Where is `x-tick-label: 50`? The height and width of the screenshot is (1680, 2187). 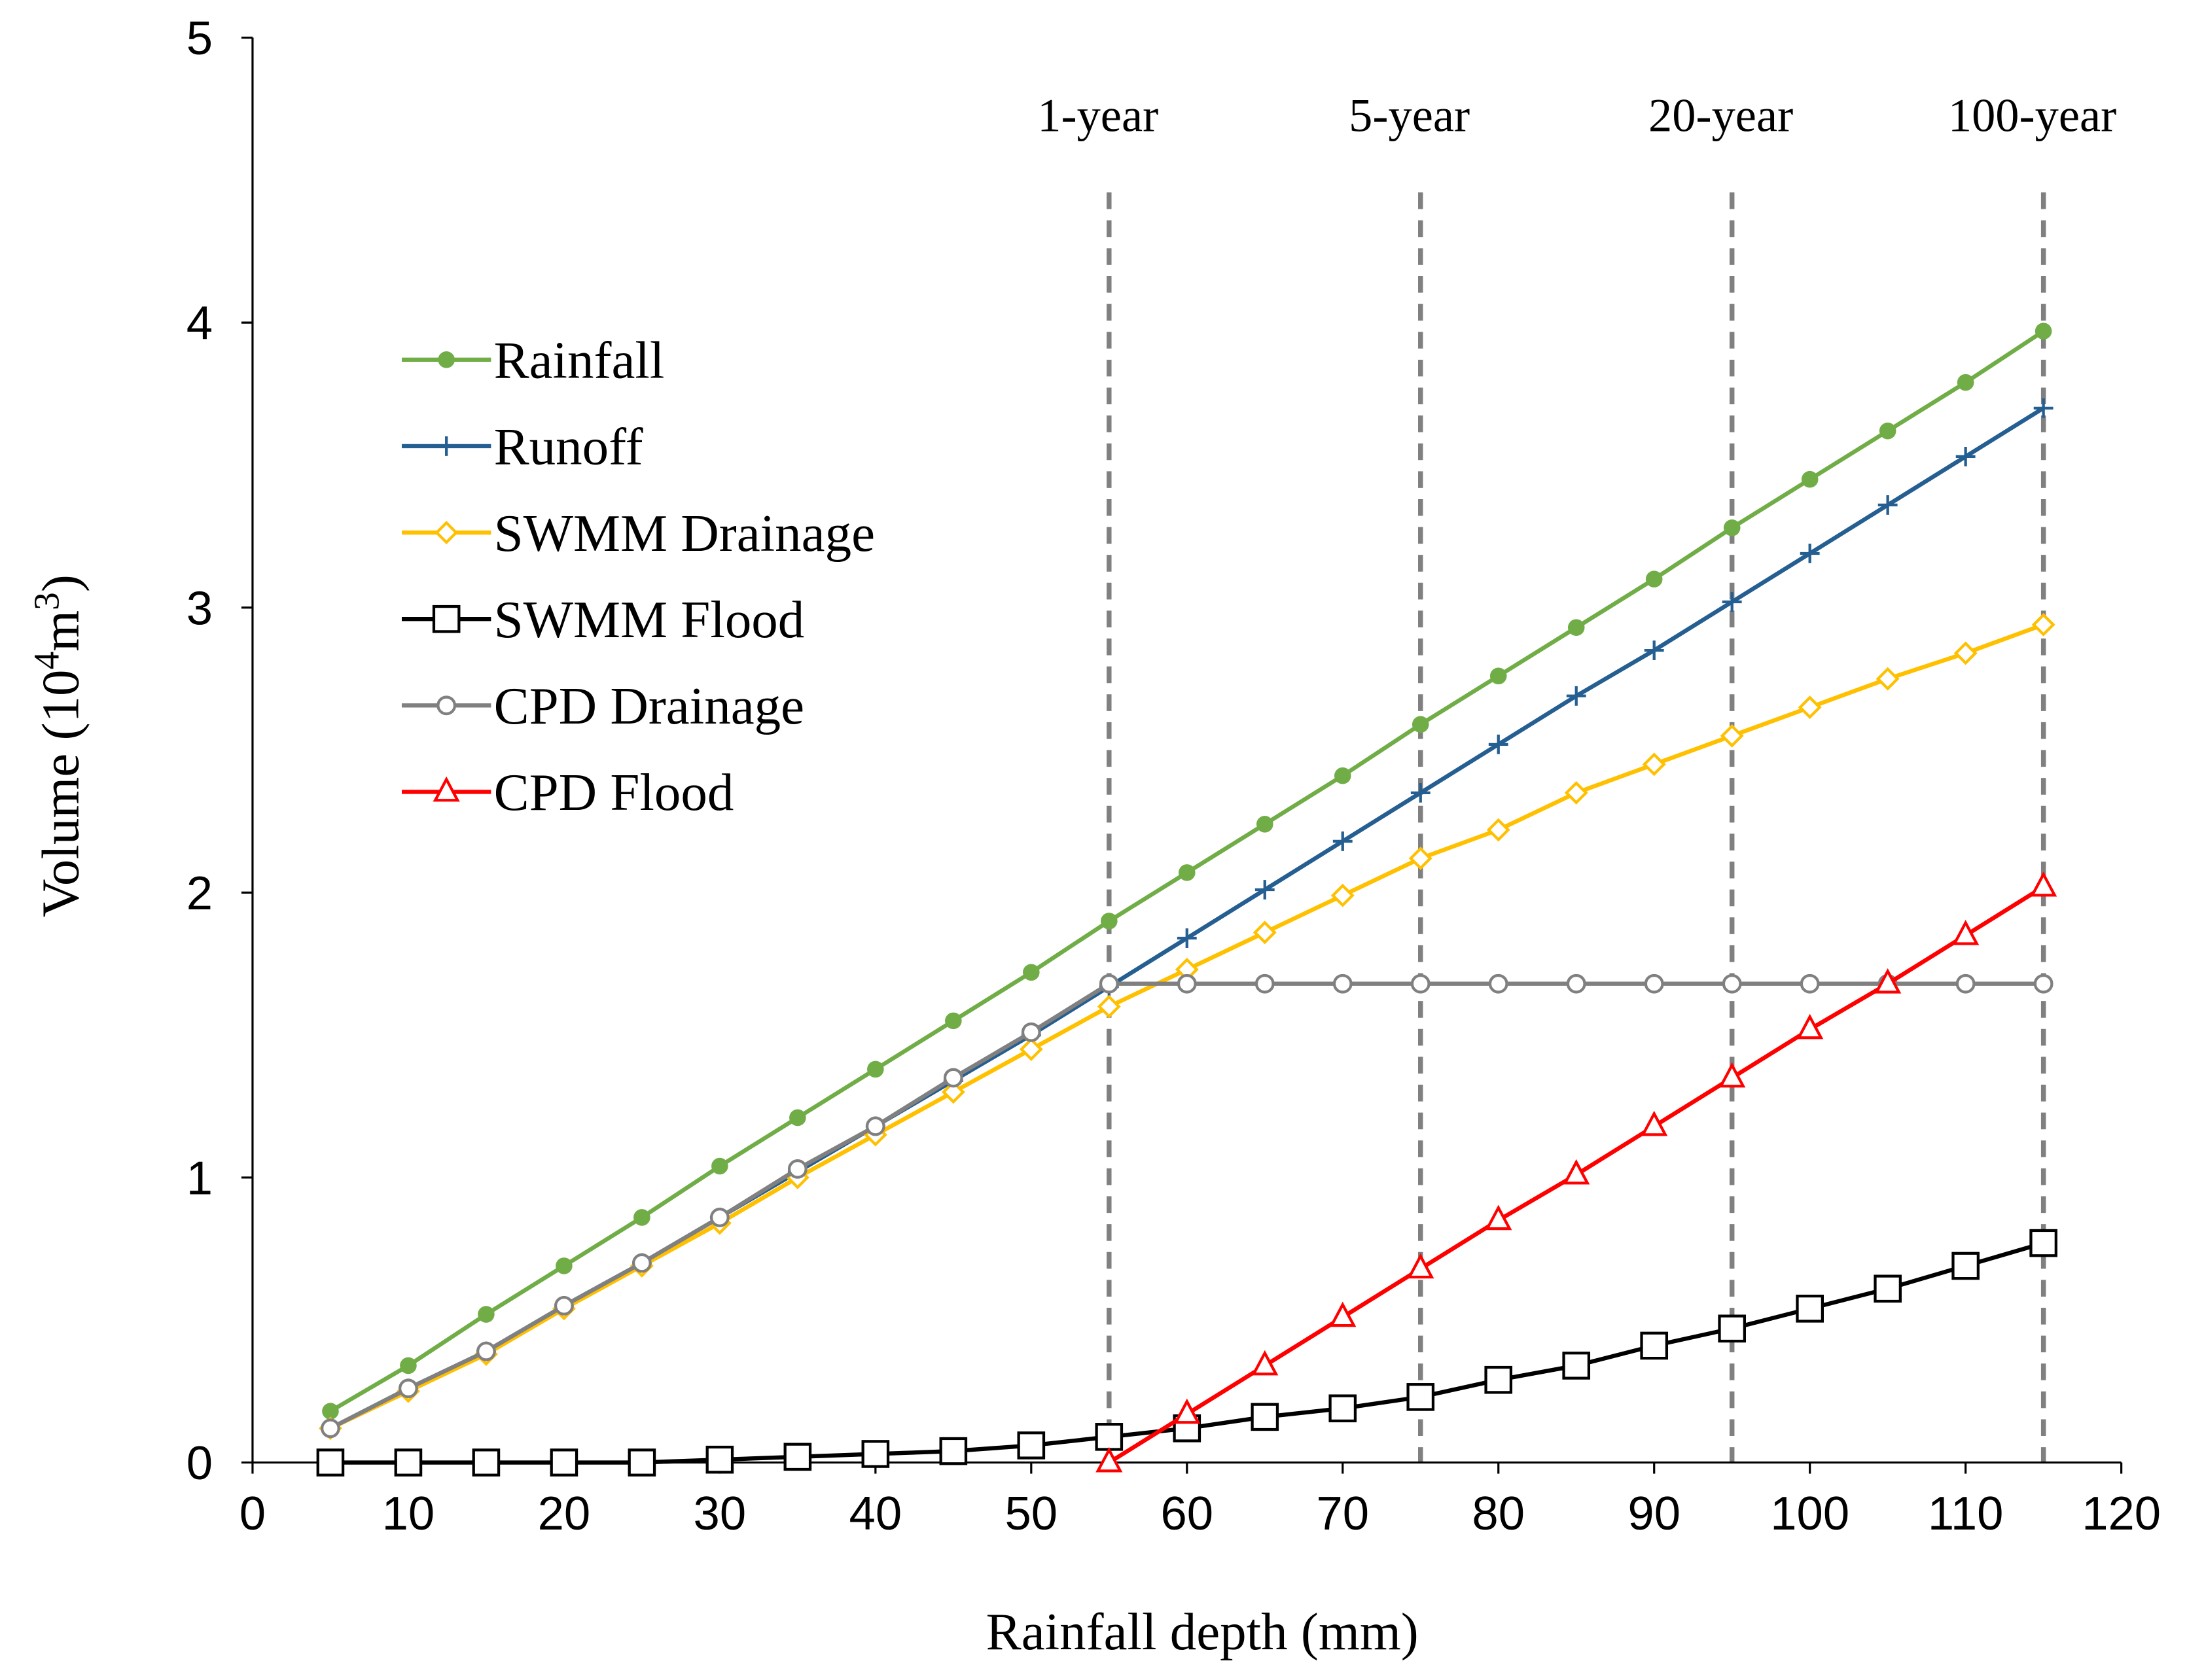 x-tick-label: 50 is located at coordinates (1031, 1513).